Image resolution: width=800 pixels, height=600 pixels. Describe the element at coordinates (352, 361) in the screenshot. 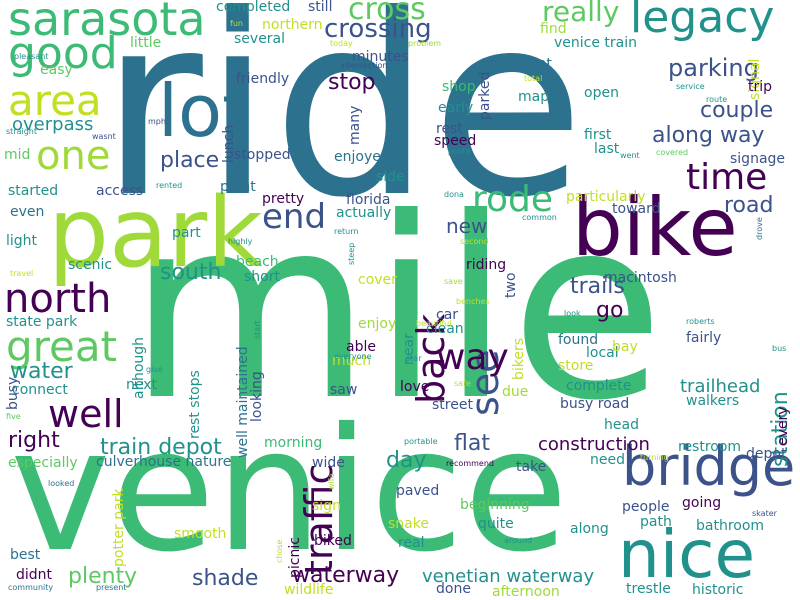

I see `word-much: much` at that location.